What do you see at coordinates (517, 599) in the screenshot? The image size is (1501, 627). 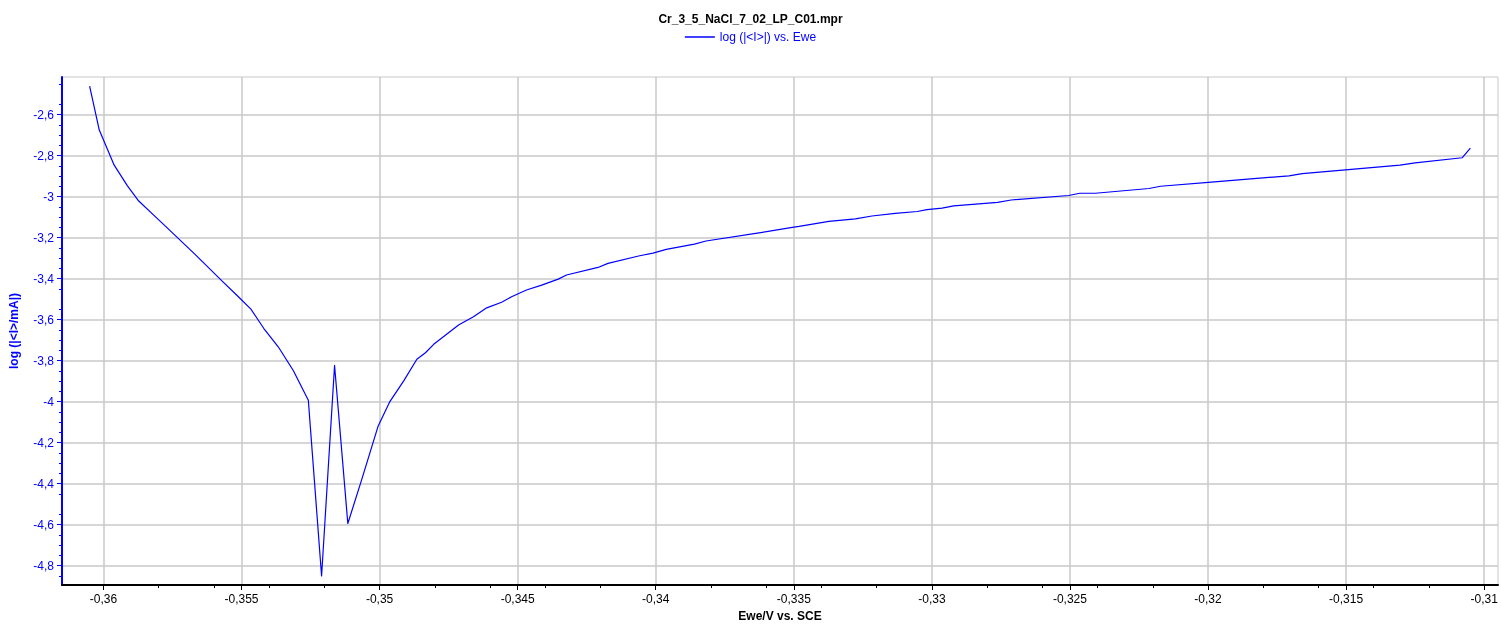 I see `x-tick-label: -0,345` at bounding box center [517, 599].